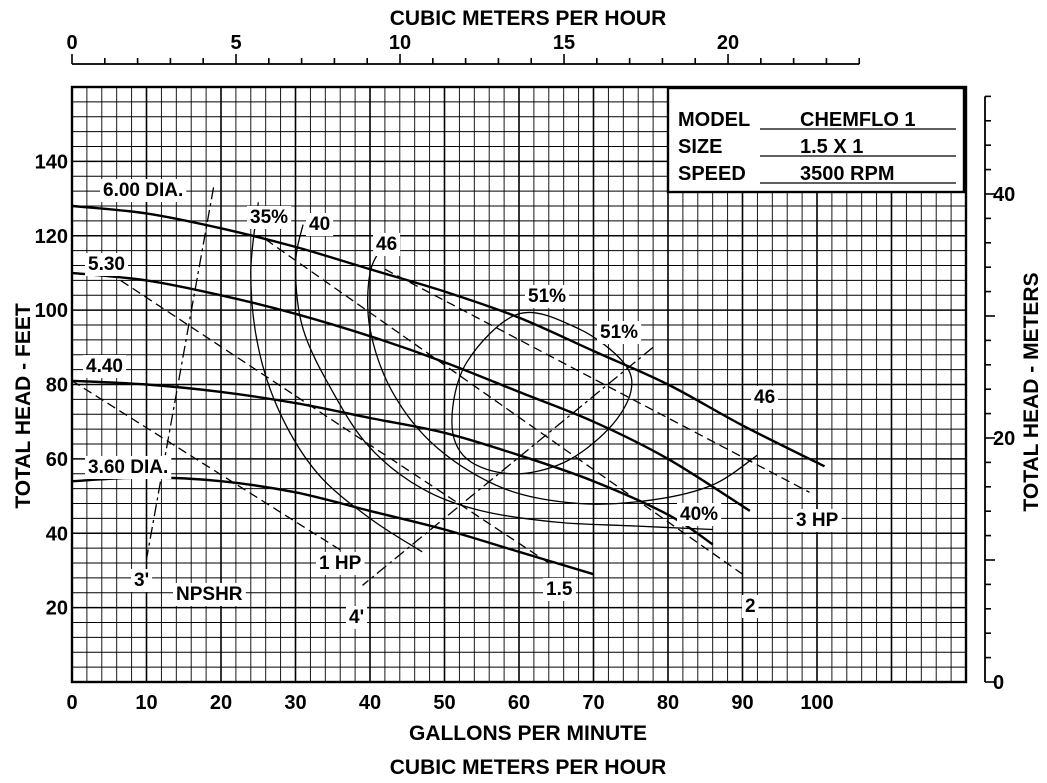 This screenshot has width=1047, height=783. I want to click on hp-label-2-bg, so click(750, 606).